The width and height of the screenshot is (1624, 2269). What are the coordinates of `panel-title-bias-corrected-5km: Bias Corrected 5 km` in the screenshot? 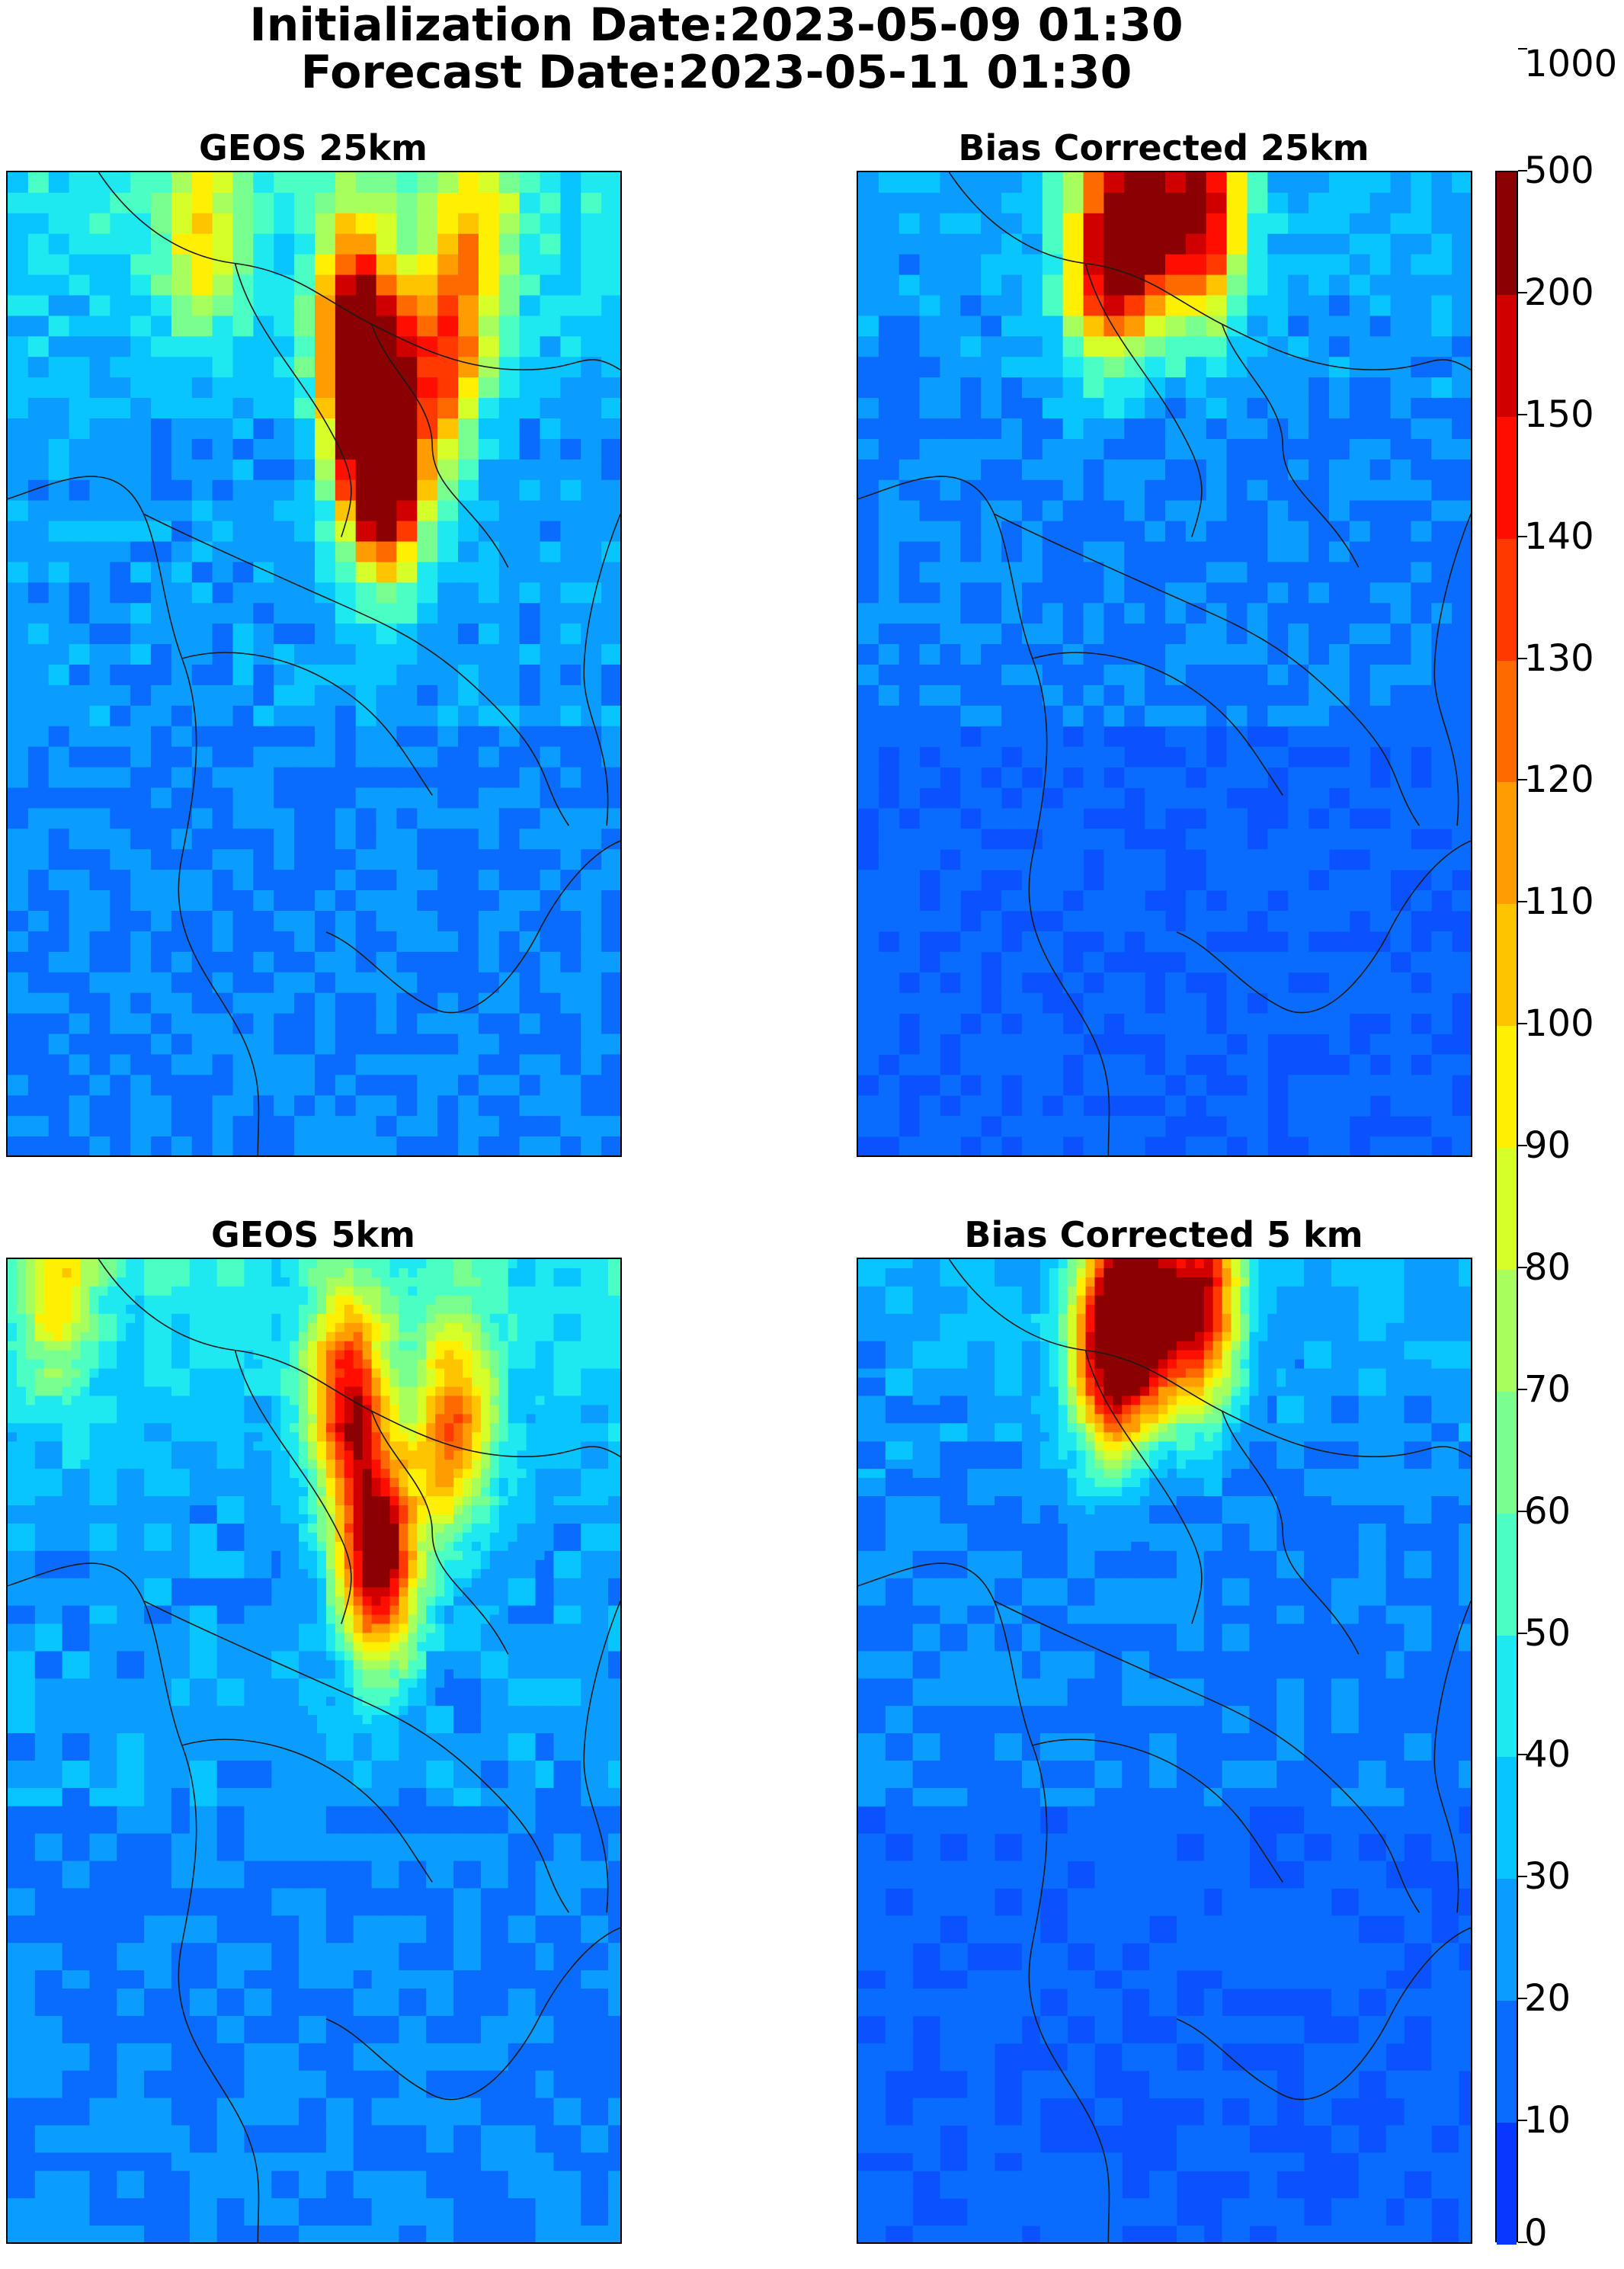 It's located at (1163, 1235).